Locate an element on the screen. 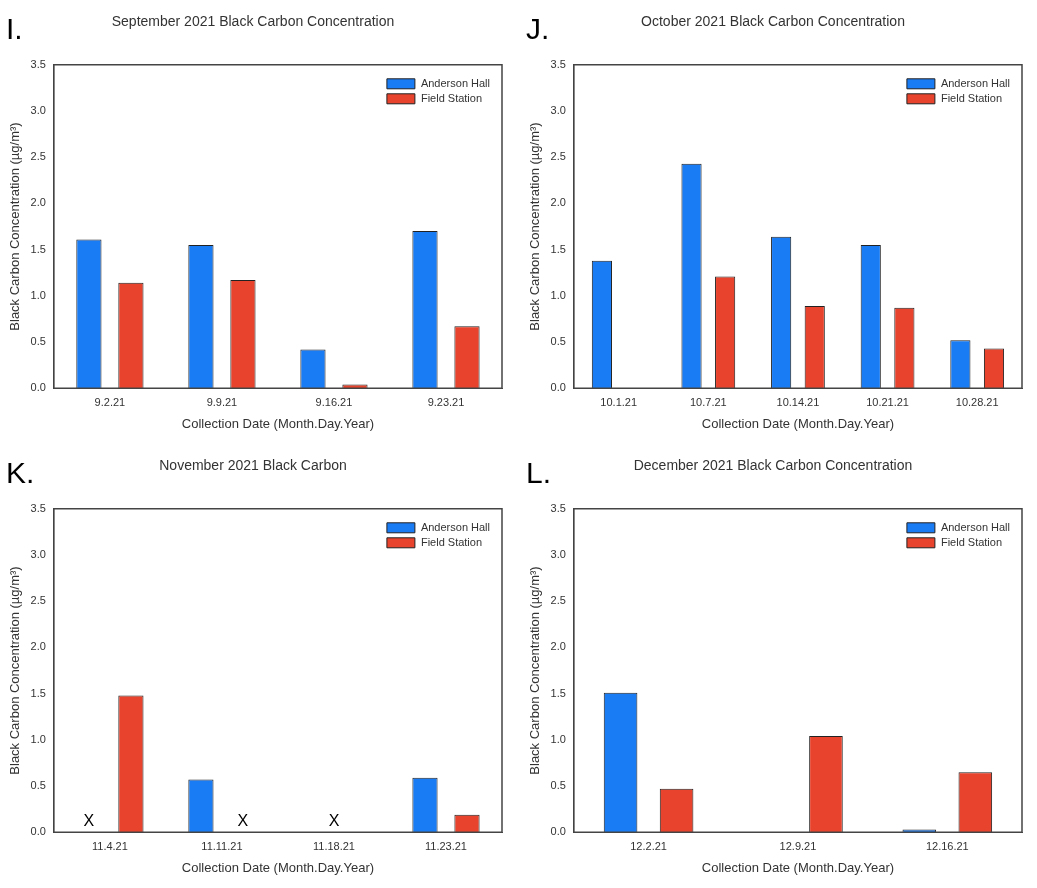 The height and width of the screenshot is (888, 1037). x-tick-label: 11.23.21 is located at coordinates (445, 845).